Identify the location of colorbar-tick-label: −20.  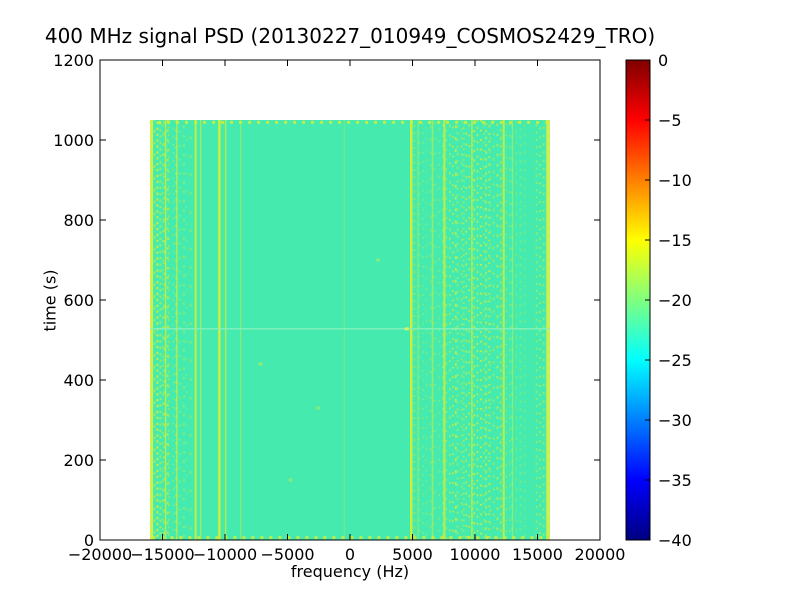
(675, 300).